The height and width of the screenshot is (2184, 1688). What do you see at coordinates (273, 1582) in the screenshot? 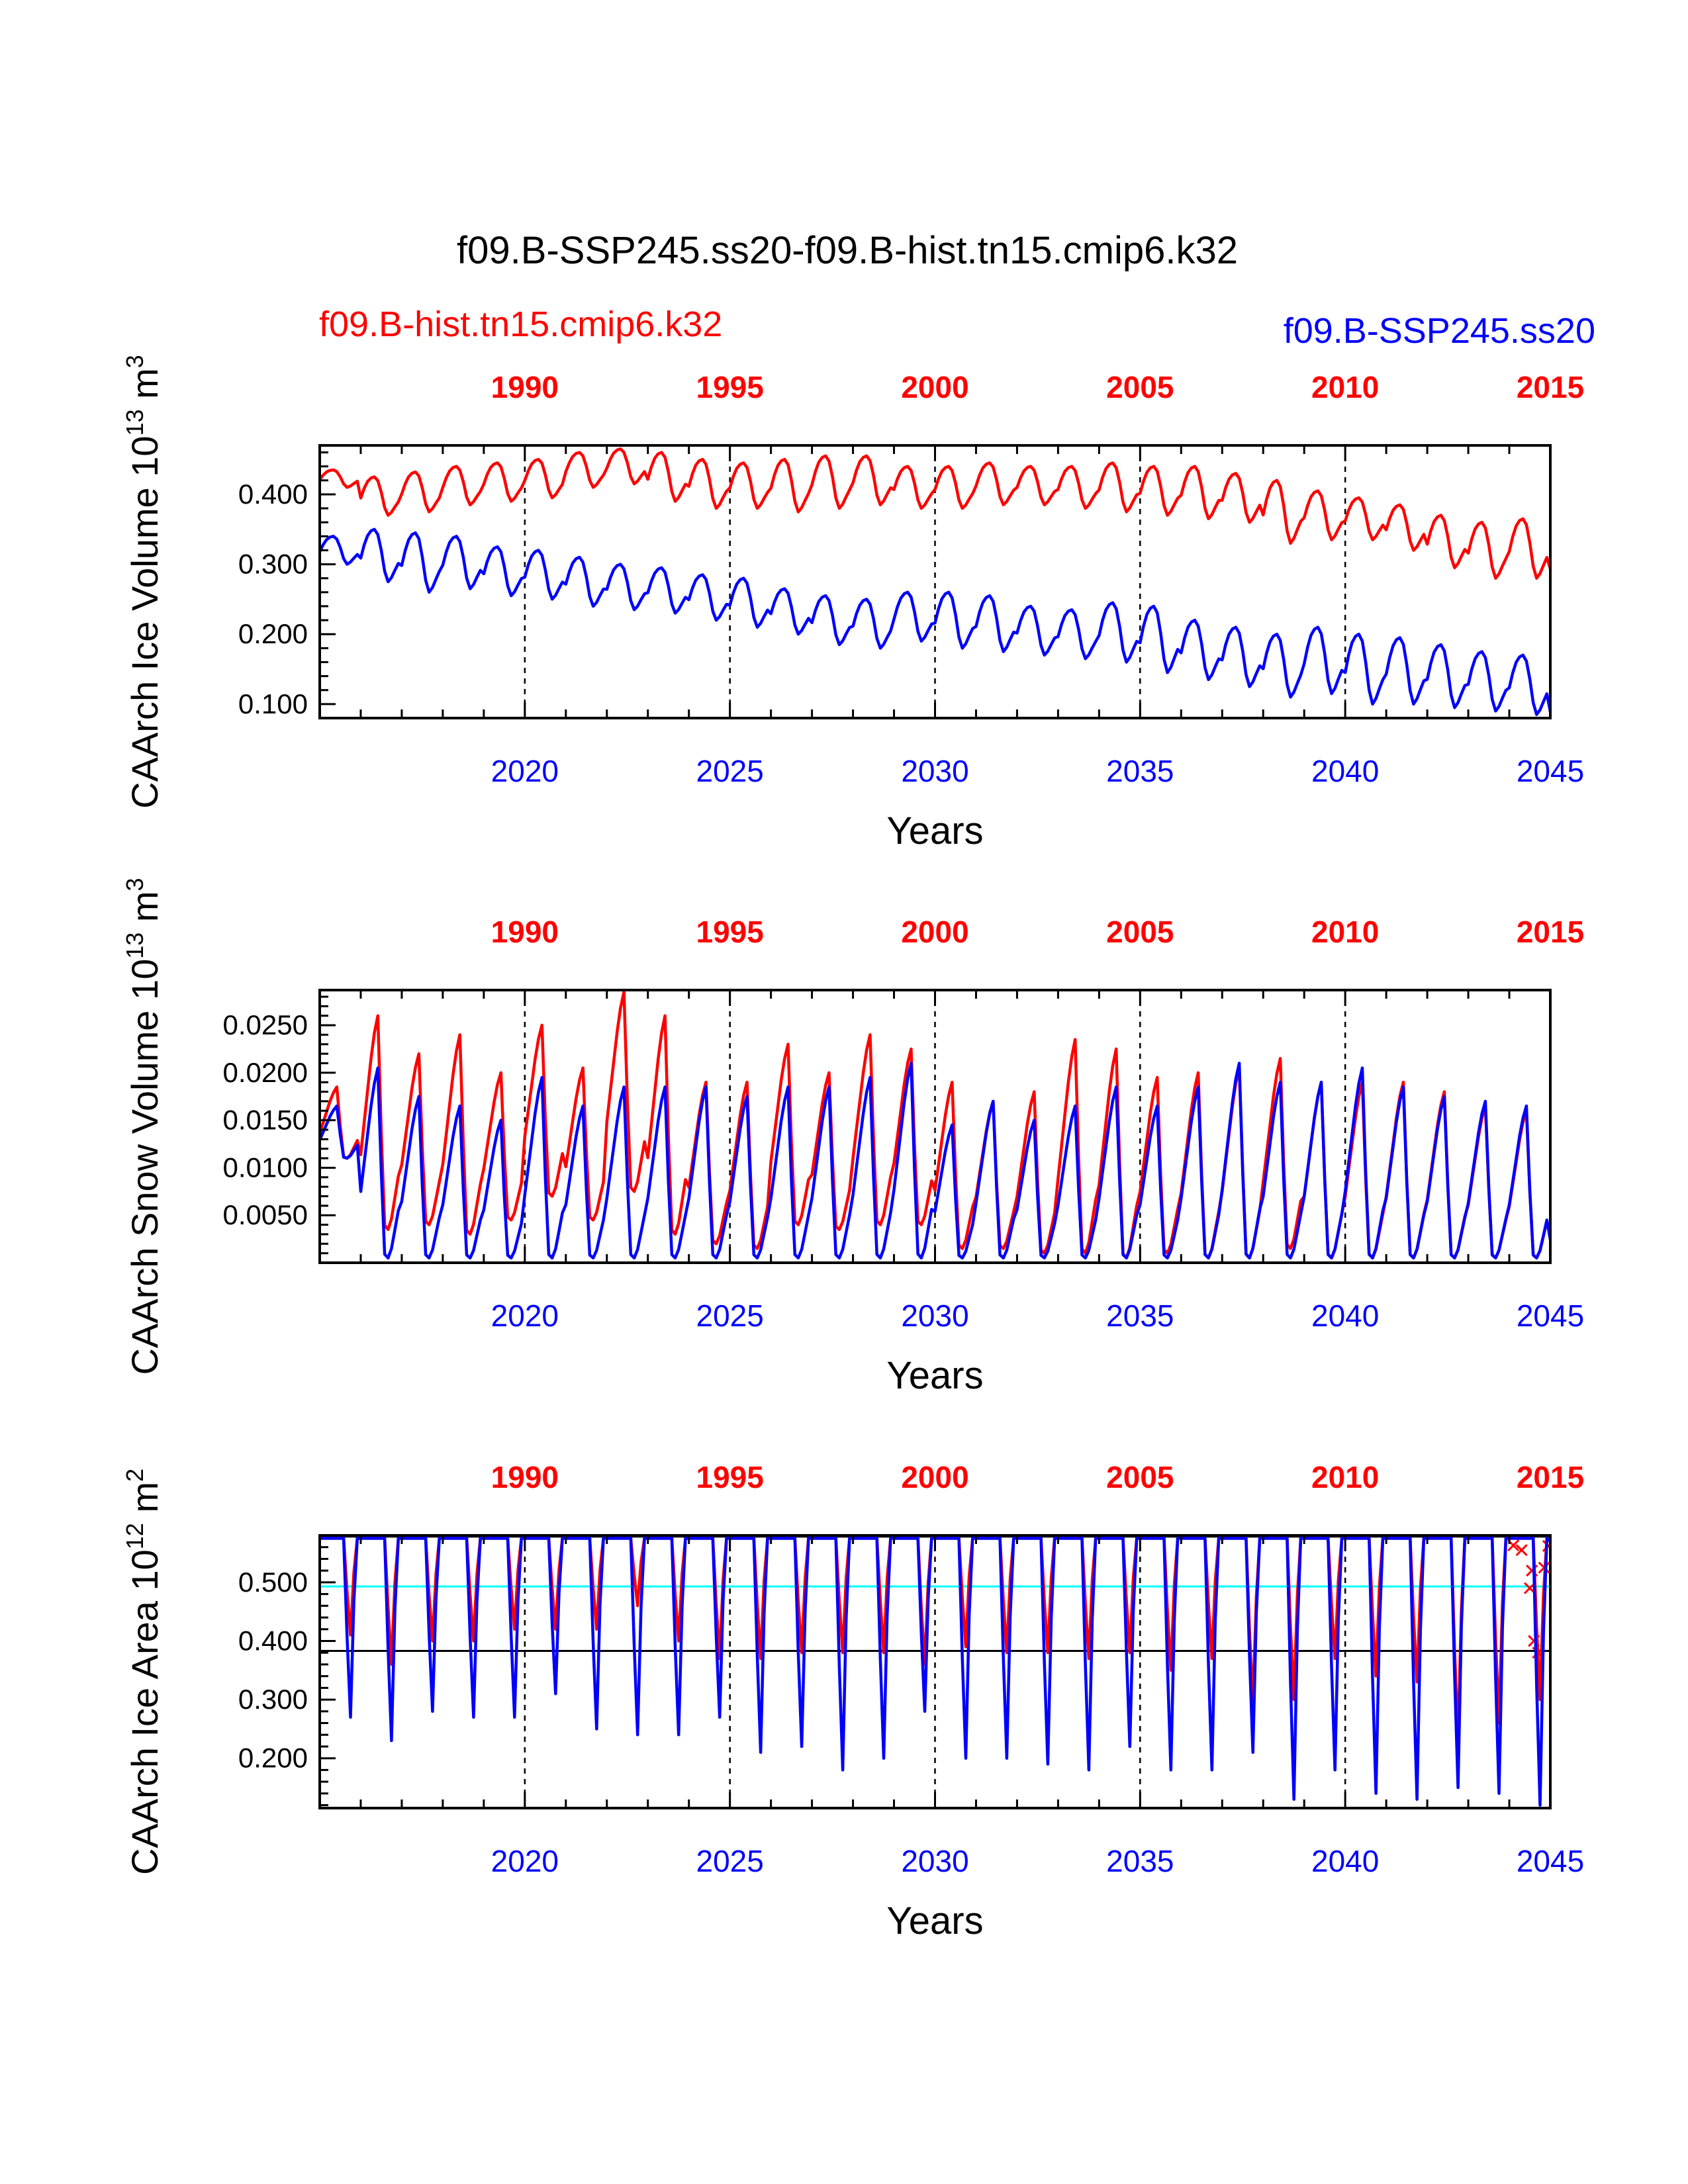
I see `y-tick-label: 0.500` at bounding box center [273, 1582].